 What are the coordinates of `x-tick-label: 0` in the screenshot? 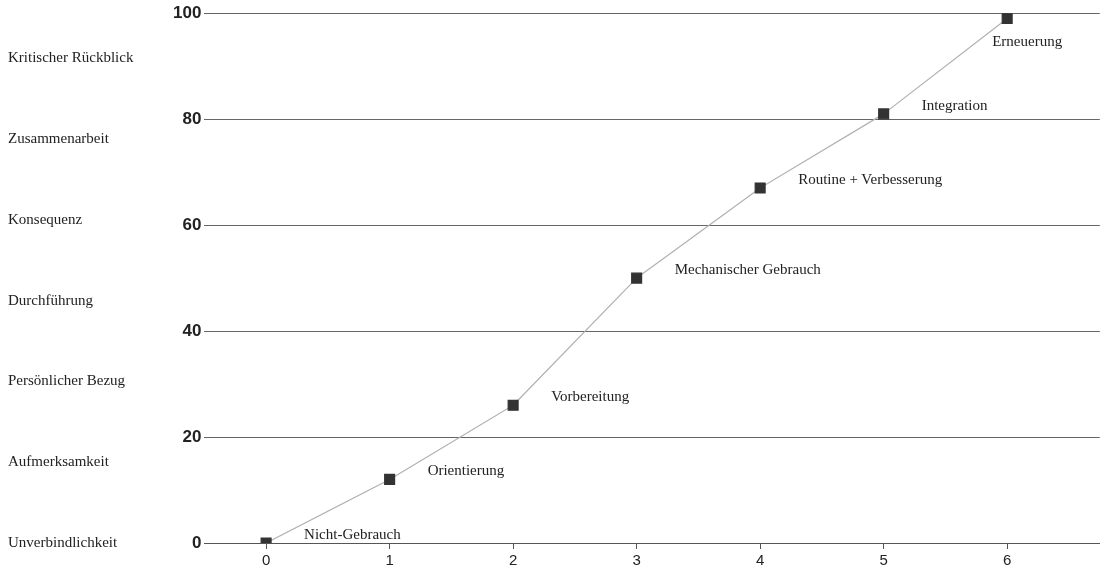 It's located at (266, 560).